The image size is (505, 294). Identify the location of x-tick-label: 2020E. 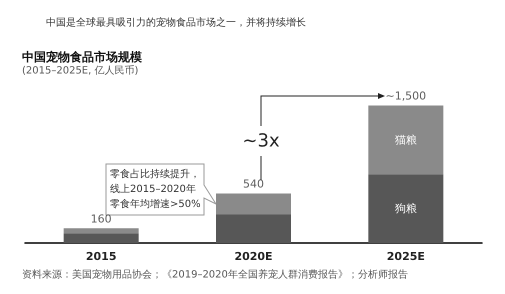
(253, 256).